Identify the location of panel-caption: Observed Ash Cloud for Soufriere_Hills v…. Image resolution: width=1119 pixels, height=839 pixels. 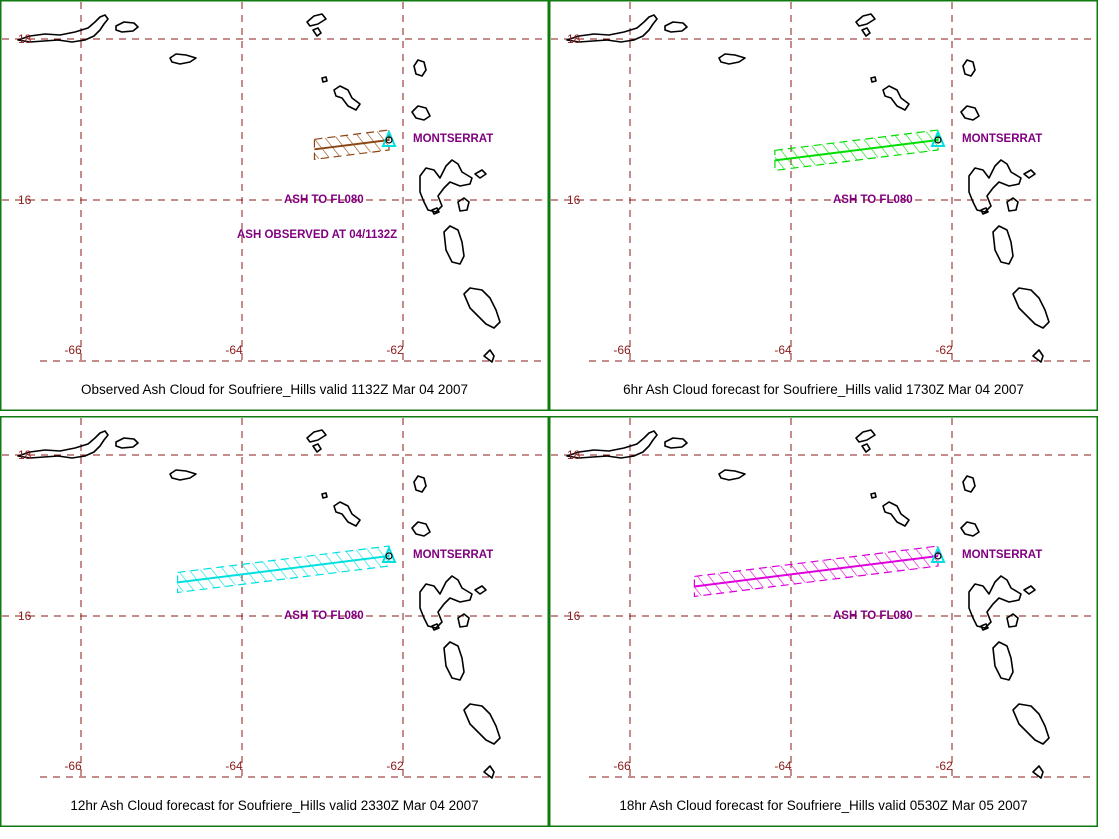
(274, 389).